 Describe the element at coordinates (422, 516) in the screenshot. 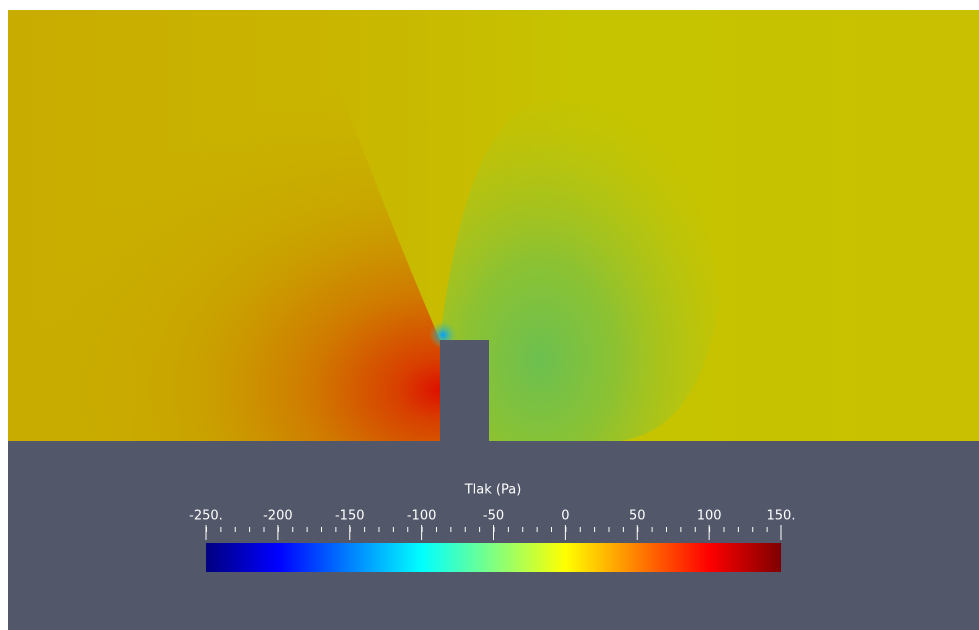

I see `tick-label: -100` at that location.